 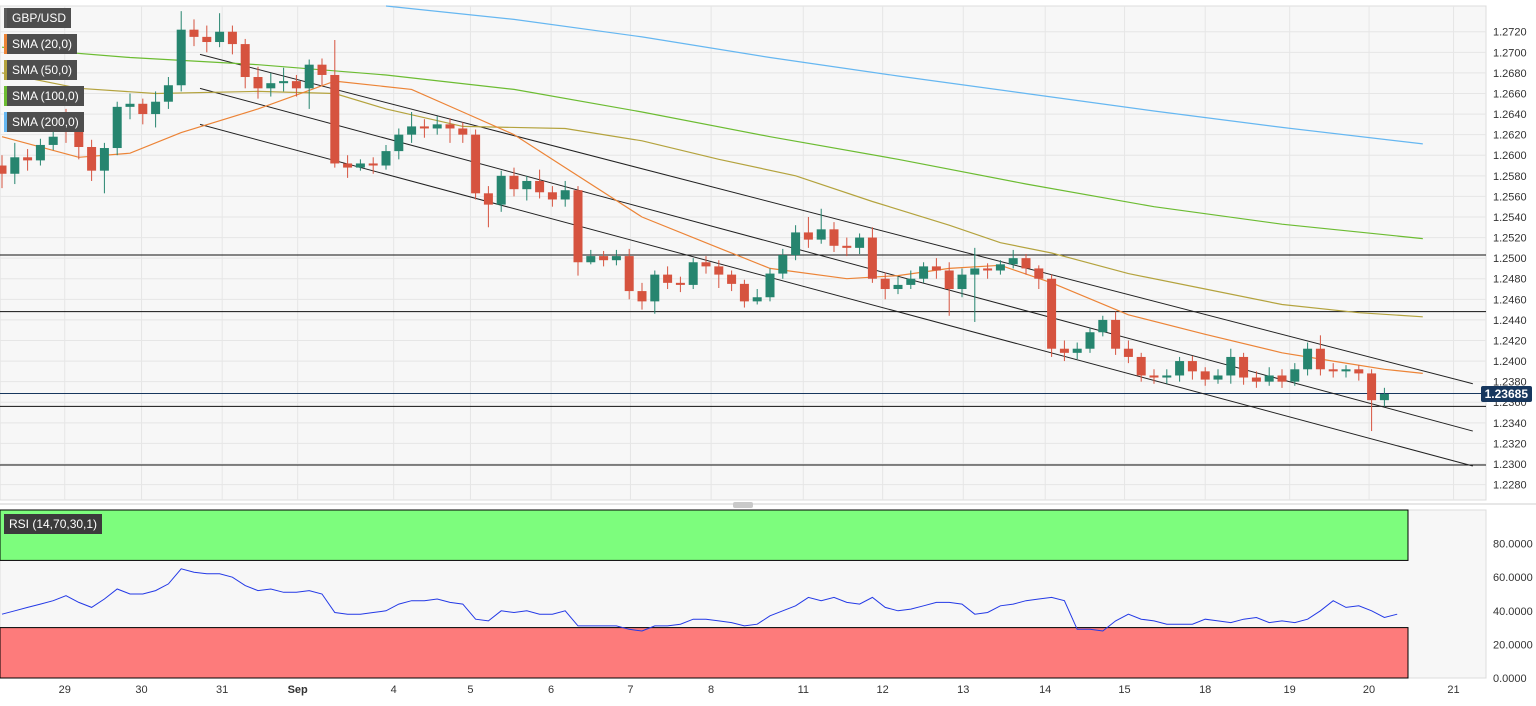 What do you see at coordinates (1510, 156) in the screenshot?
I see `price-tick-label: 1.2600` at bounding box center [1510, 156].